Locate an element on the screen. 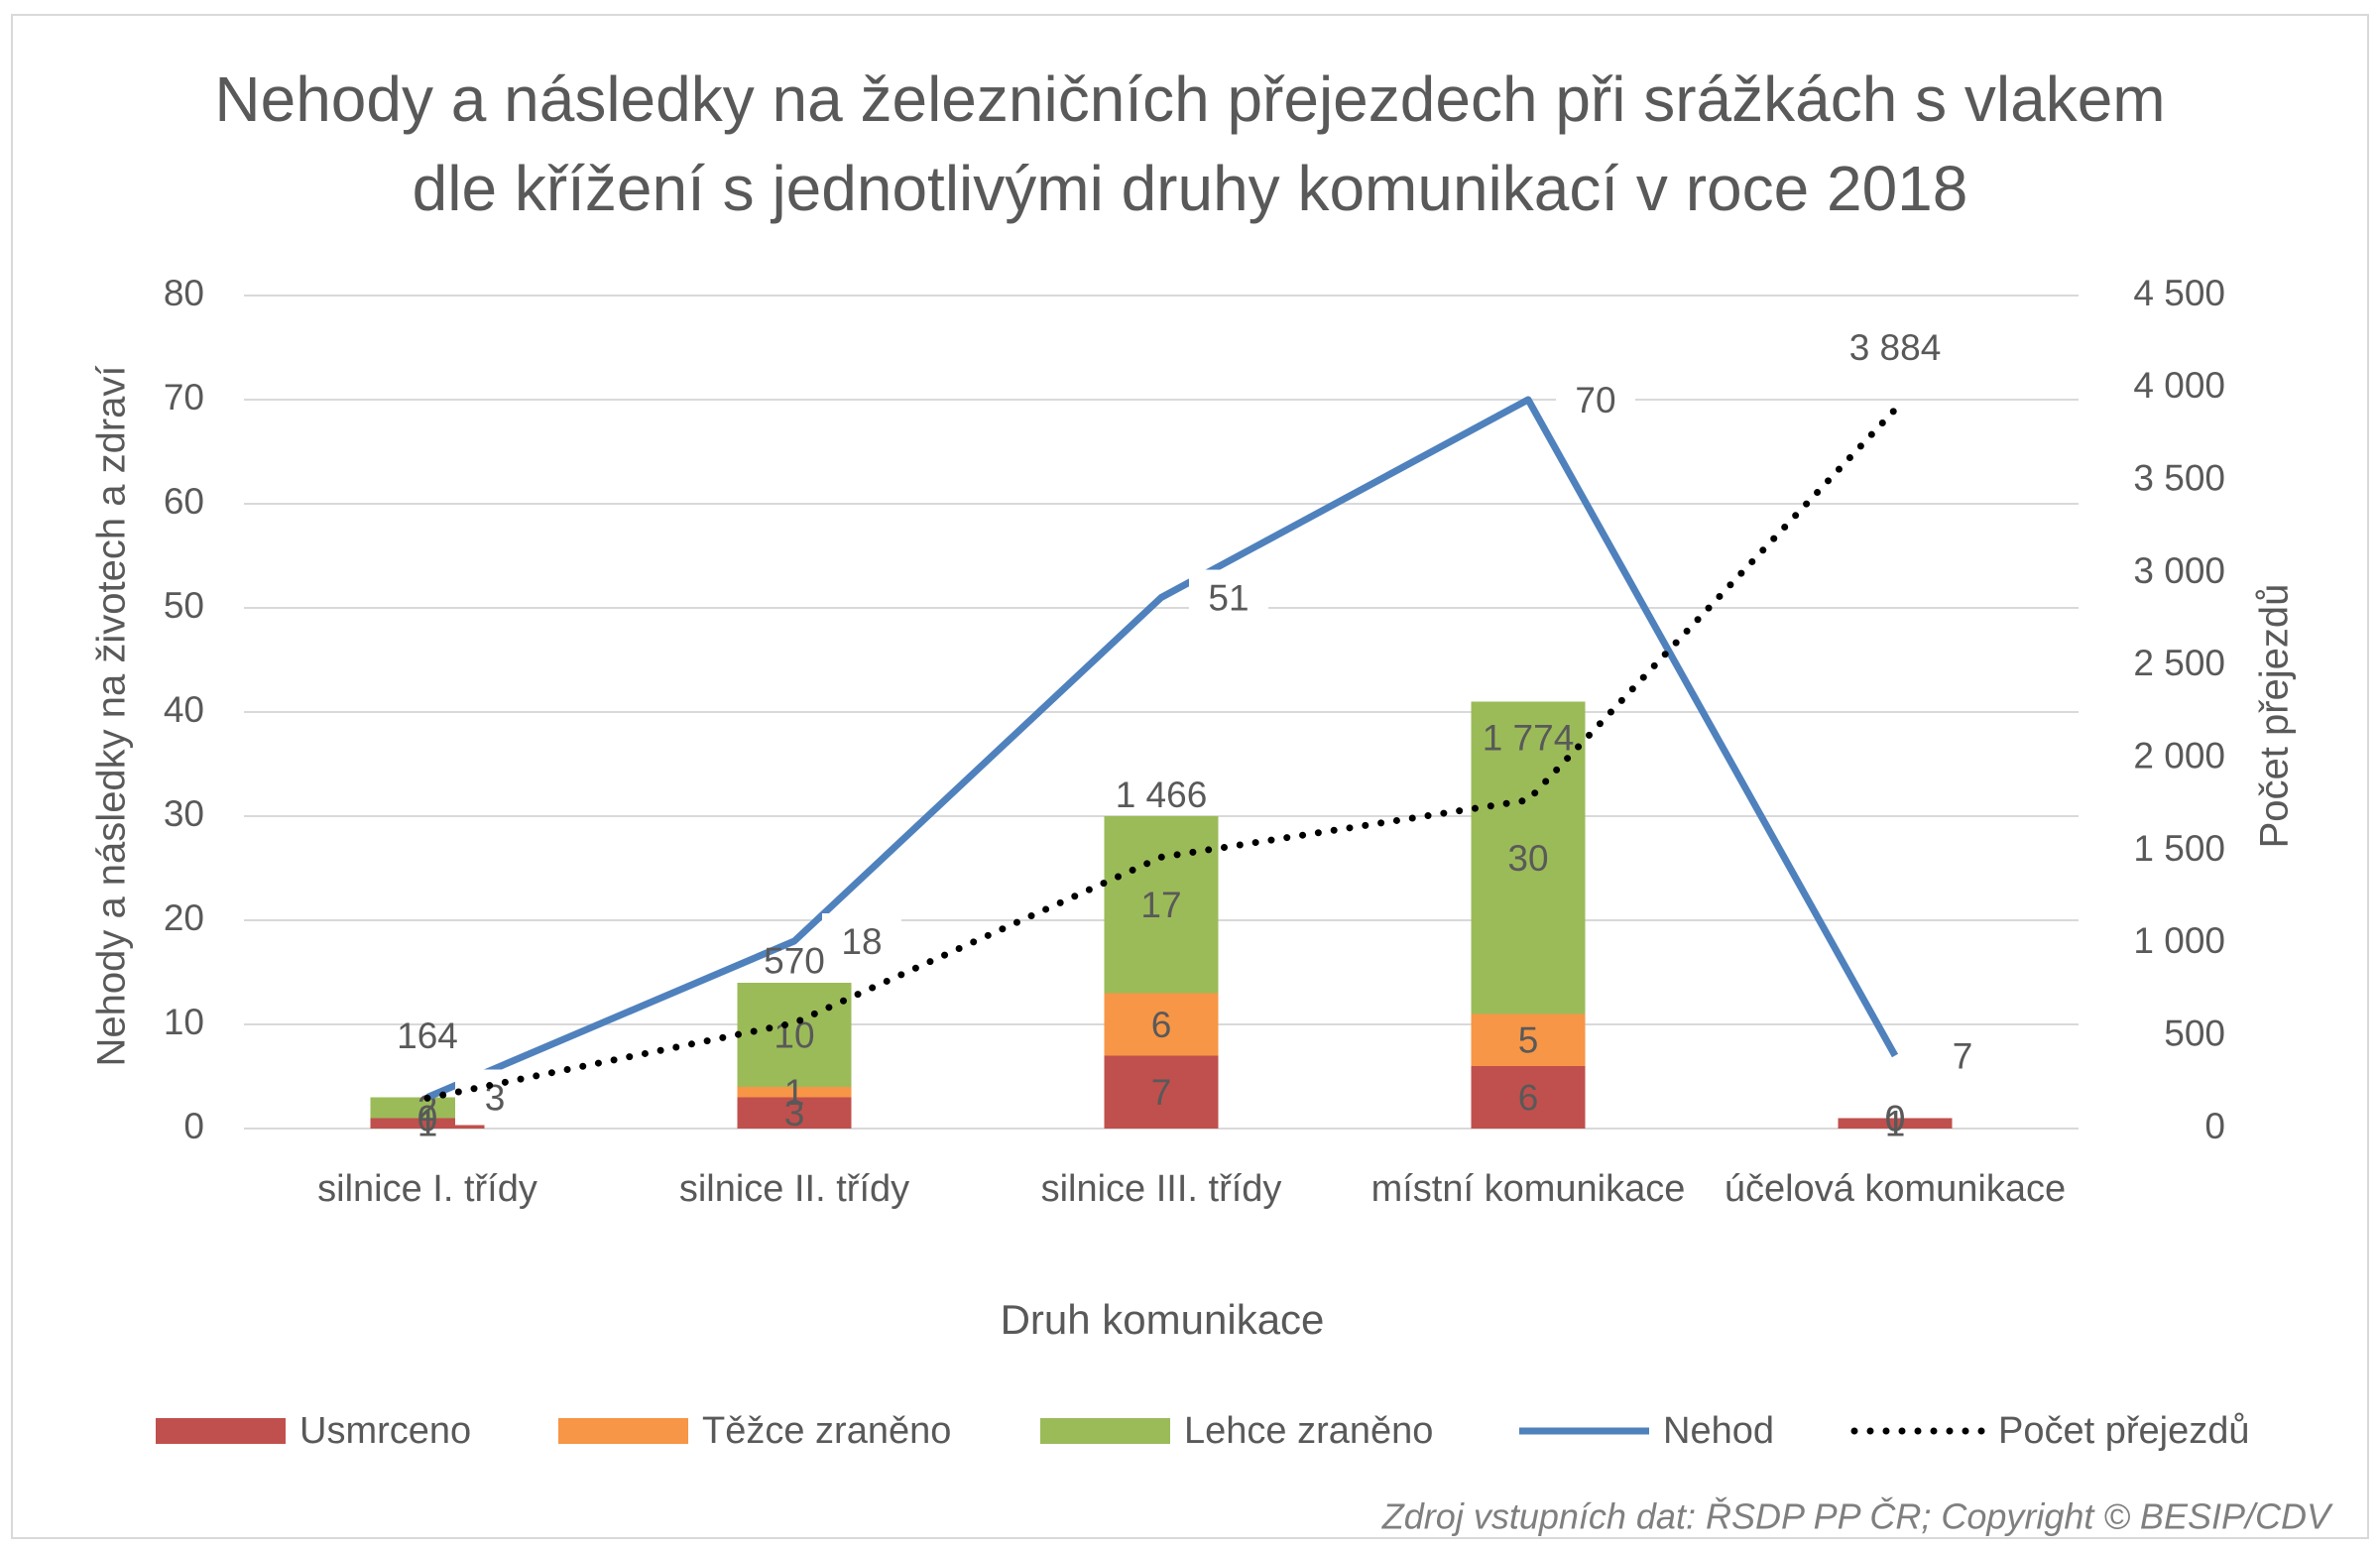 This screenshot has width=2380, height=1550. y2-tick-label: 3 000 is located at coordinates (2179, 570).